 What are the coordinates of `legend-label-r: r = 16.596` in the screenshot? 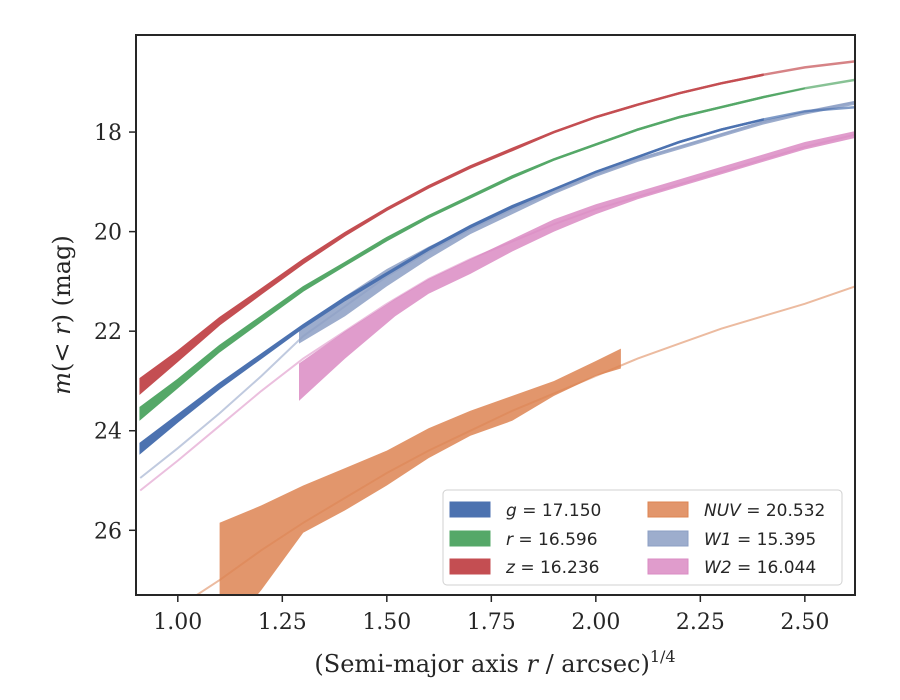 It's located at (552, 540).